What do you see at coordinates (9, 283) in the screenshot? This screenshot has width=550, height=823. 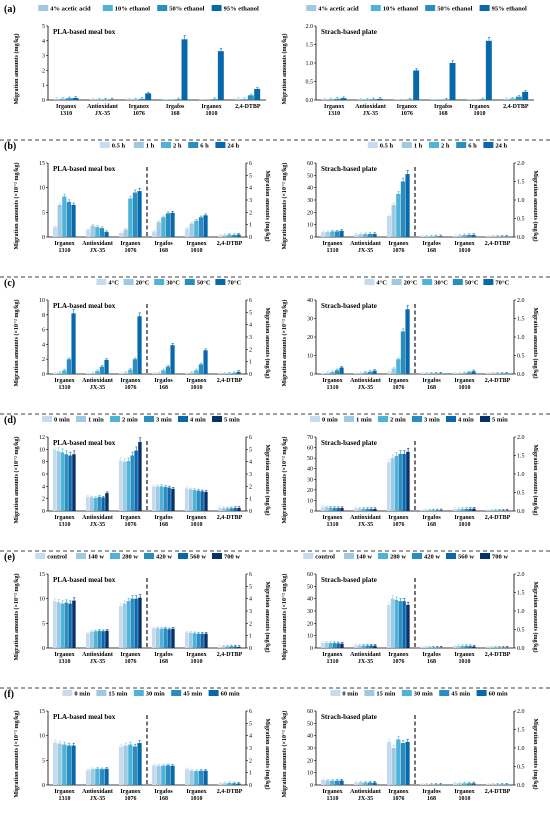 I see `panel-label: (c)` at bounding box center [9, 283].